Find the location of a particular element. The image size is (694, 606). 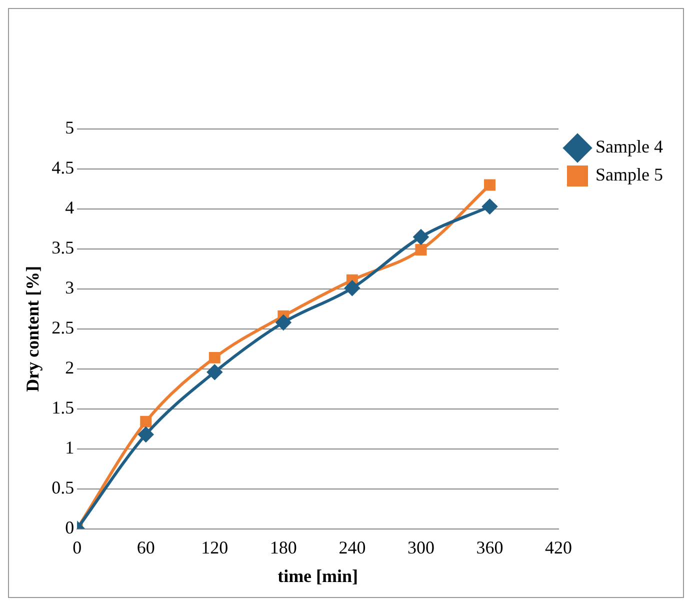

x-tick-label: 300 is located at coordinates (420, 547).